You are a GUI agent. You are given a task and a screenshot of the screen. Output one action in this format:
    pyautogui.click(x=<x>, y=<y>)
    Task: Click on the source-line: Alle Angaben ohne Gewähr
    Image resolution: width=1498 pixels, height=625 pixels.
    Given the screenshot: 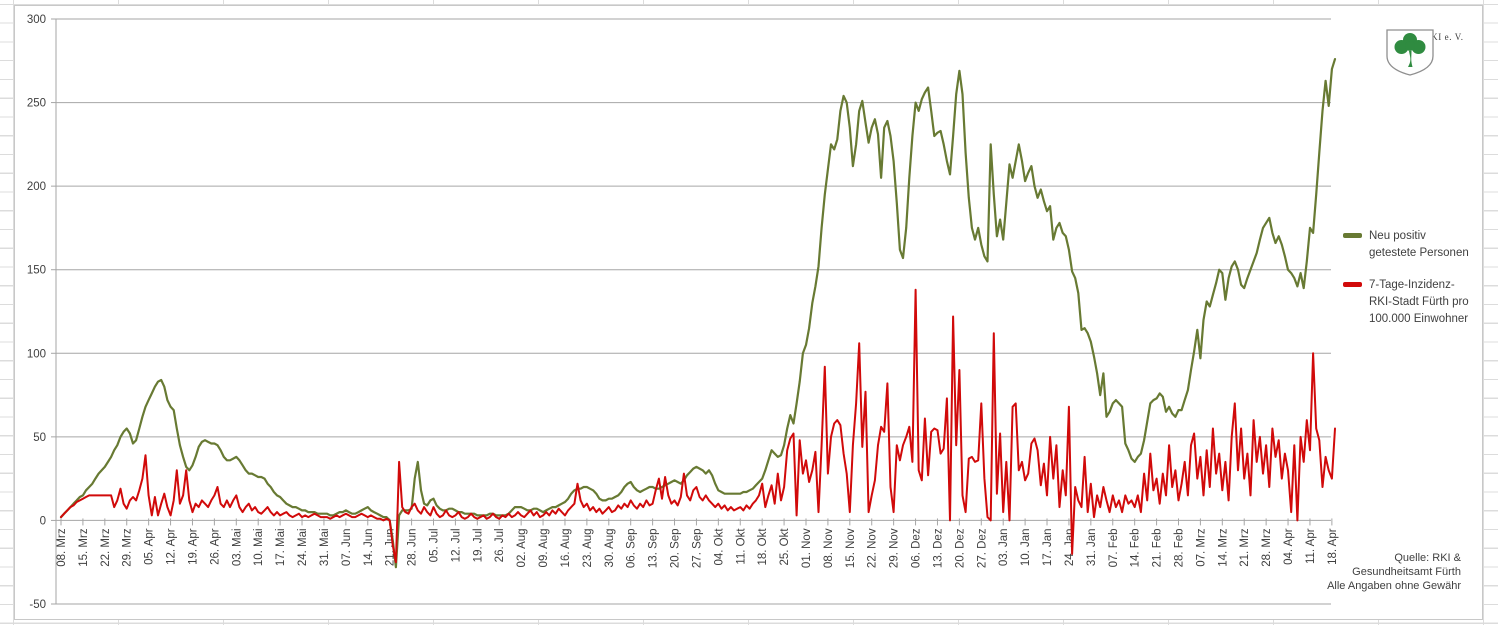 What is the action you would take?
    pyautogui.click(x=1394, y=585)
    